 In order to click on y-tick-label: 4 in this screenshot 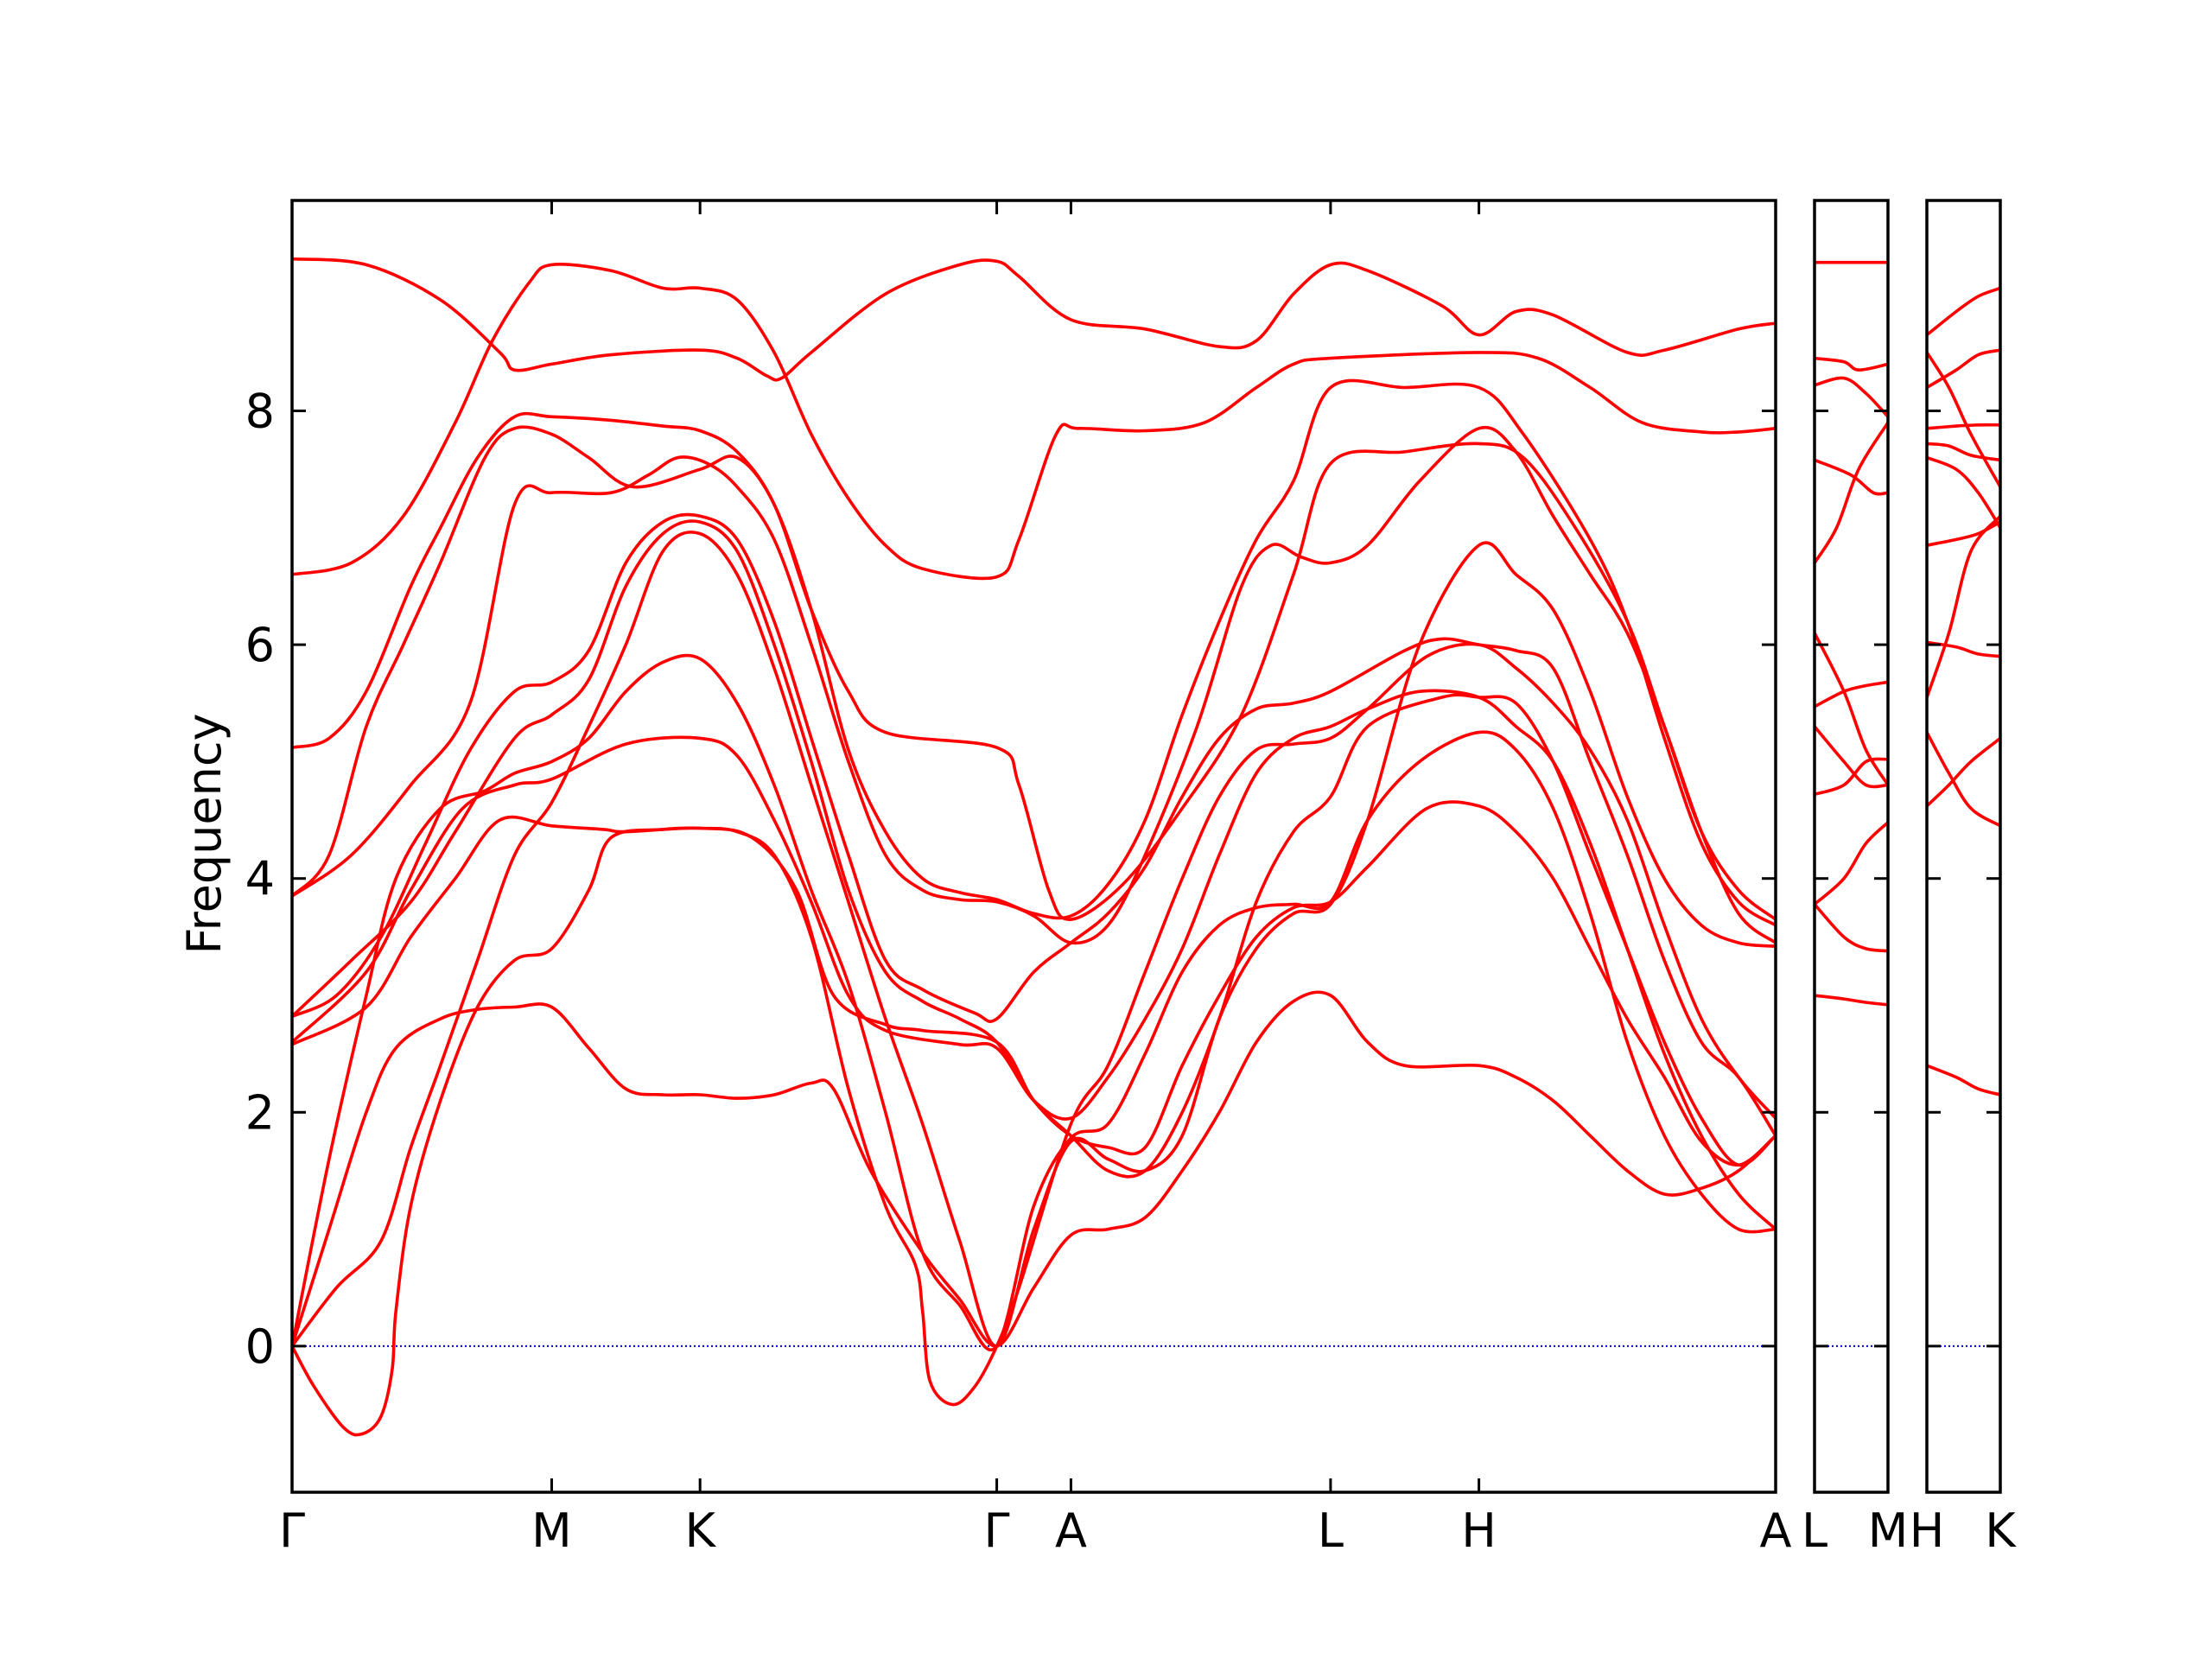, I will do `click(260, 879)`.